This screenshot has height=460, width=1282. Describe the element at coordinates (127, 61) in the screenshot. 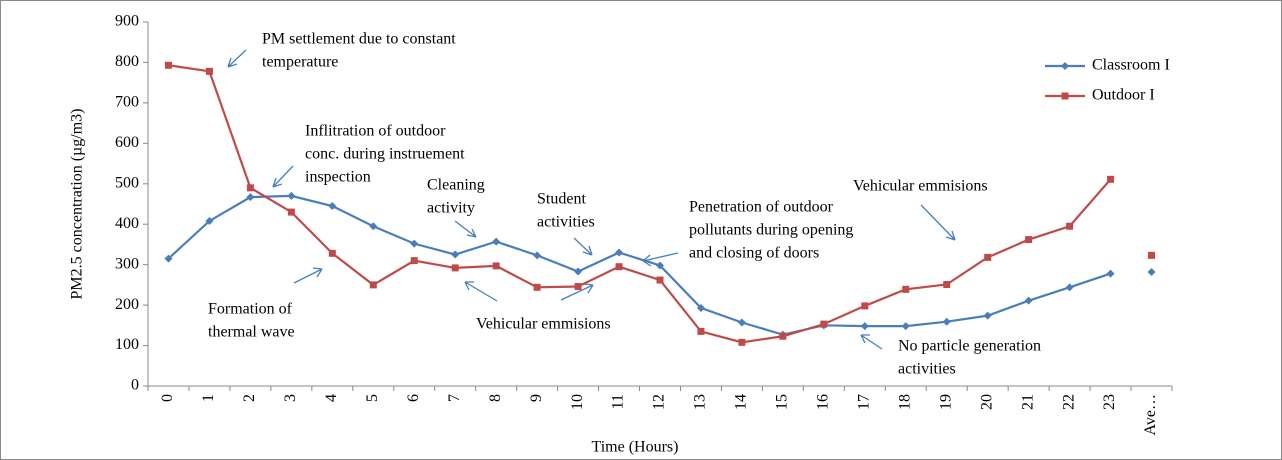

I see `y-tick-label: 800` at that location.